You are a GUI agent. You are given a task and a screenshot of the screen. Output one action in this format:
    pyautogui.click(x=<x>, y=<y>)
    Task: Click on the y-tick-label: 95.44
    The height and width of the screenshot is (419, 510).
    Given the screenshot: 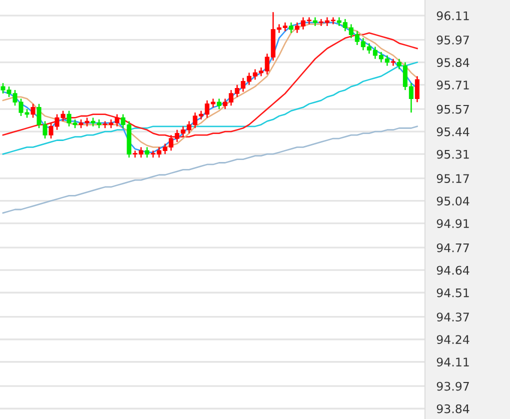 What is the action you would take?
    pyautogui.click(x=453, y=131)
    